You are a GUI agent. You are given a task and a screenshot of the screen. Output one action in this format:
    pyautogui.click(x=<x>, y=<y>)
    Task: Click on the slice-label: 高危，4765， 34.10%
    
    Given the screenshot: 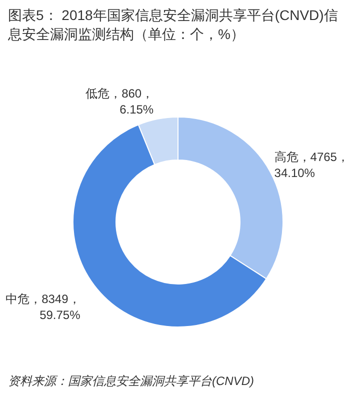 What is the action you would take?
    pyautogui.click(x=311, y=165)
    